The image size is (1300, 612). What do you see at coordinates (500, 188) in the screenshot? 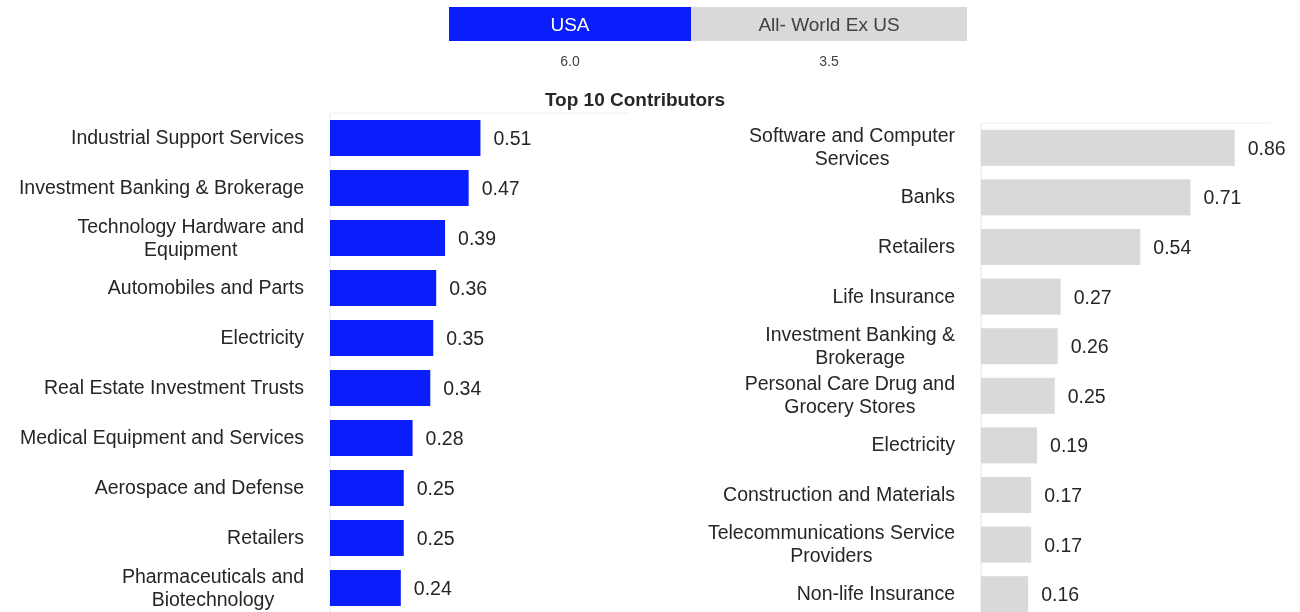
I see `data-label: 0.47` at bounding box center [500, 188].